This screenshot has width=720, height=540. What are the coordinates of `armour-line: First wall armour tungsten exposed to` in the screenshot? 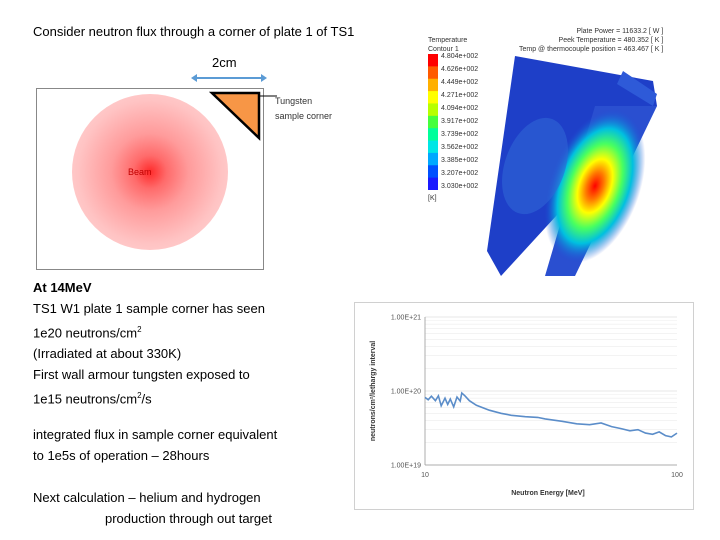 It's located at (141, 375).